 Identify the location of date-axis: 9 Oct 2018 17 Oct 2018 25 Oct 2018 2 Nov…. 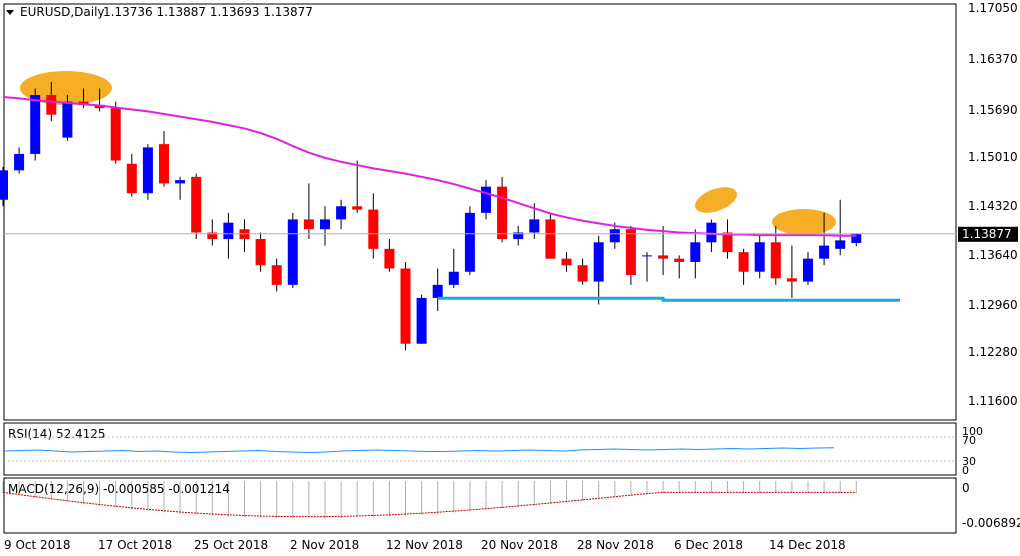
(425, 545).